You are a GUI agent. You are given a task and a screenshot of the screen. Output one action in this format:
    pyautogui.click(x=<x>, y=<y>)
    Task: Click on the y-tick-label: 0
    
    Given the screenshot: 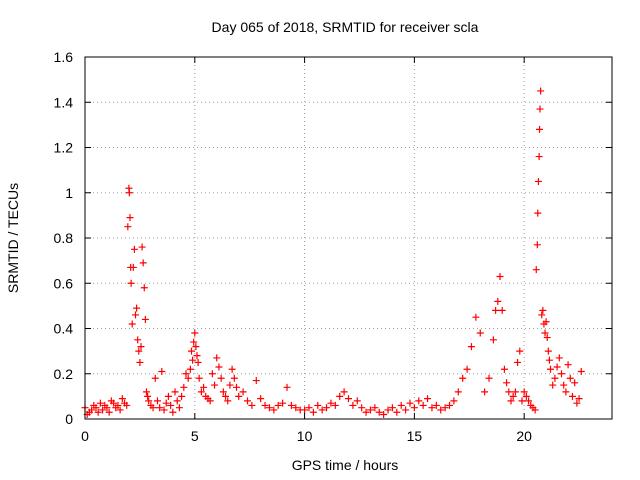 What is the action you would take?
    pyautogui.click(x=69, y=419)
    